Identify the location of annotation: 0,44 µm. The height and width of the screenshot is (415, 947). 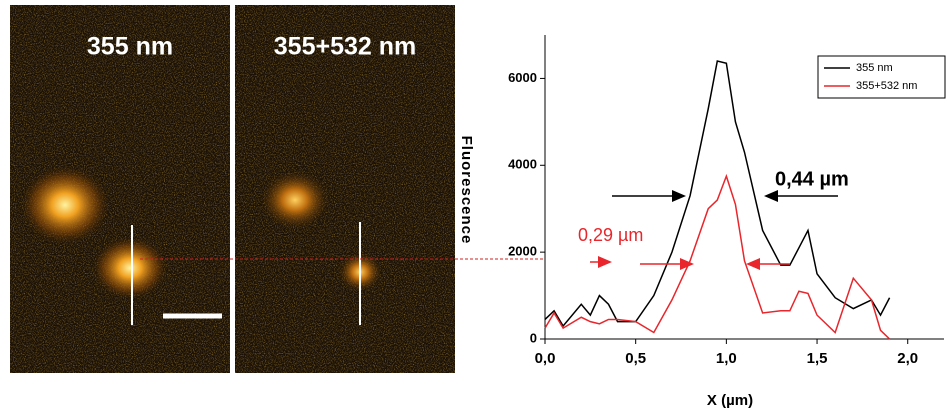
(812, 179).